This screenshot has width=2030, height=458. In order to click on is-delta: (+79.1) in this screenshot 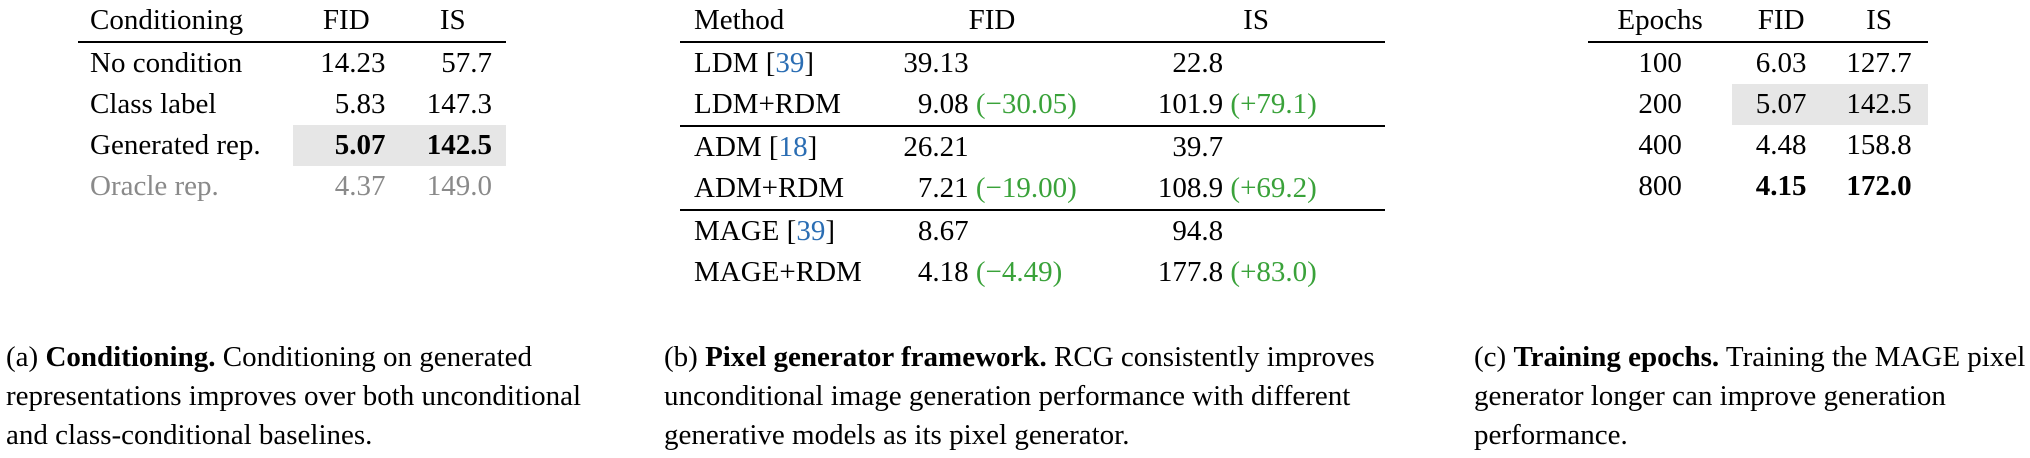, I will do `click(1273, 104)`.